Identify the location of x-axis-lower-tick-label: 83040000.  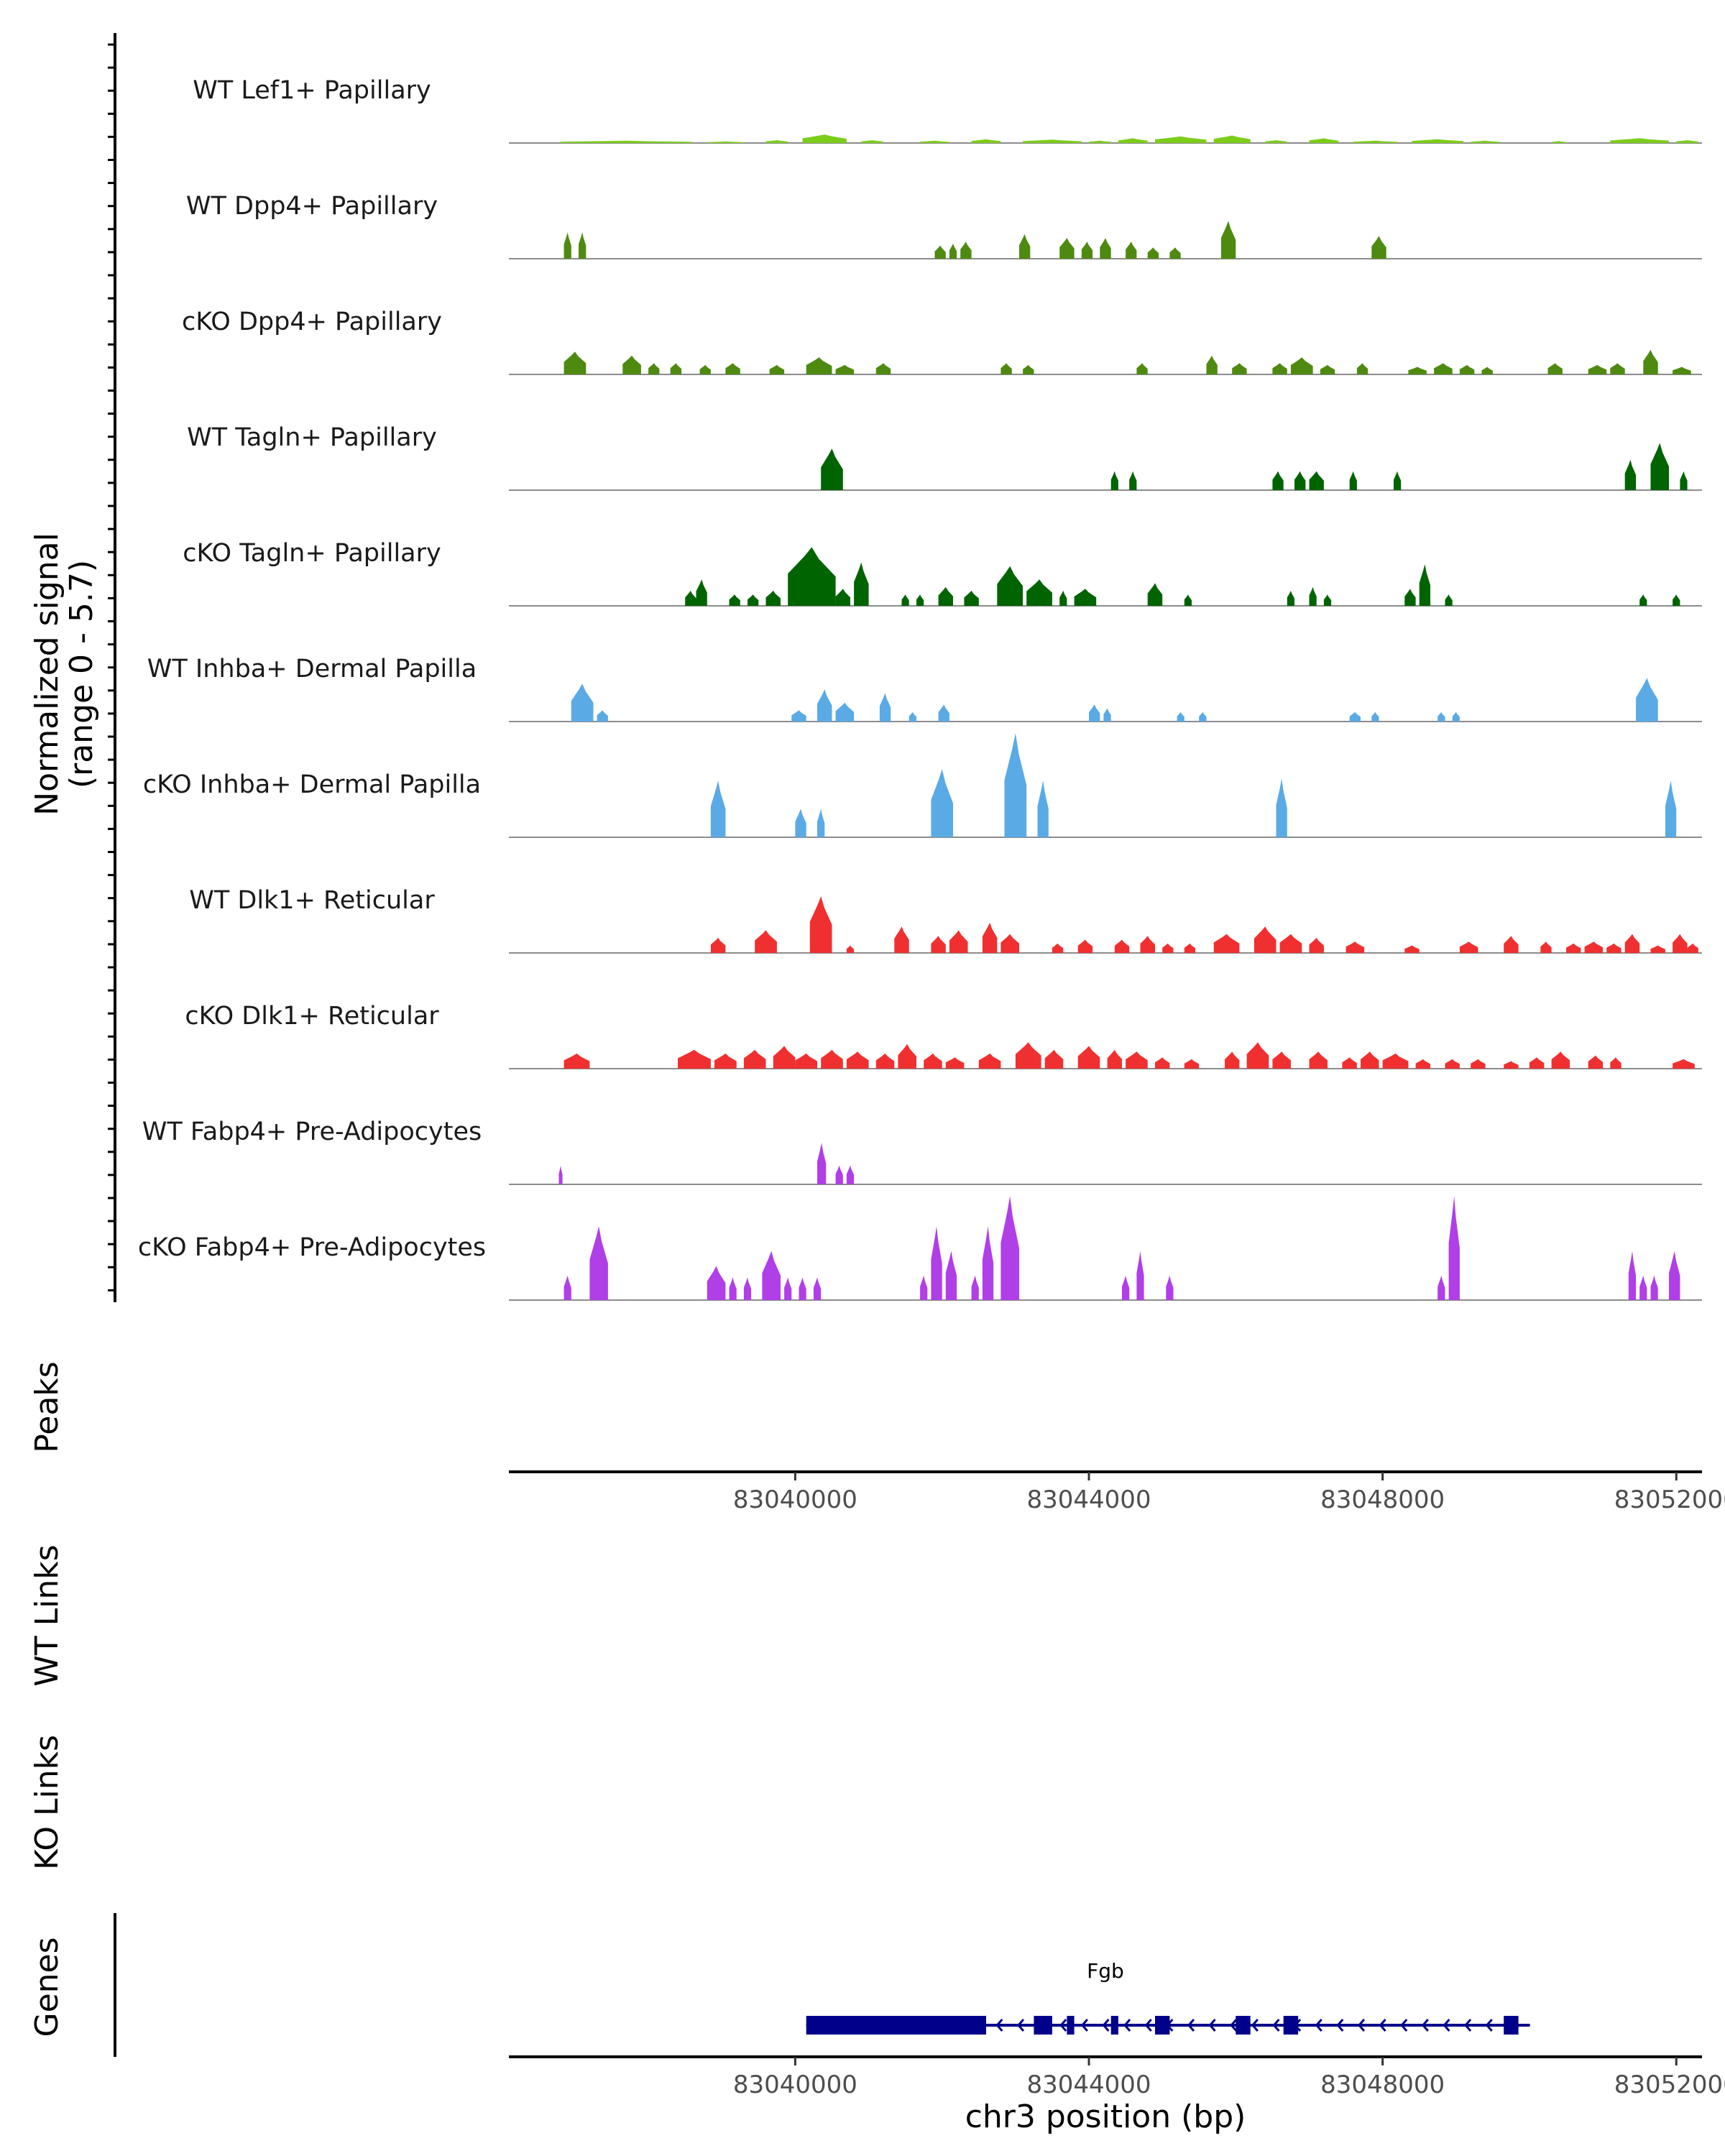
(795, 2084).